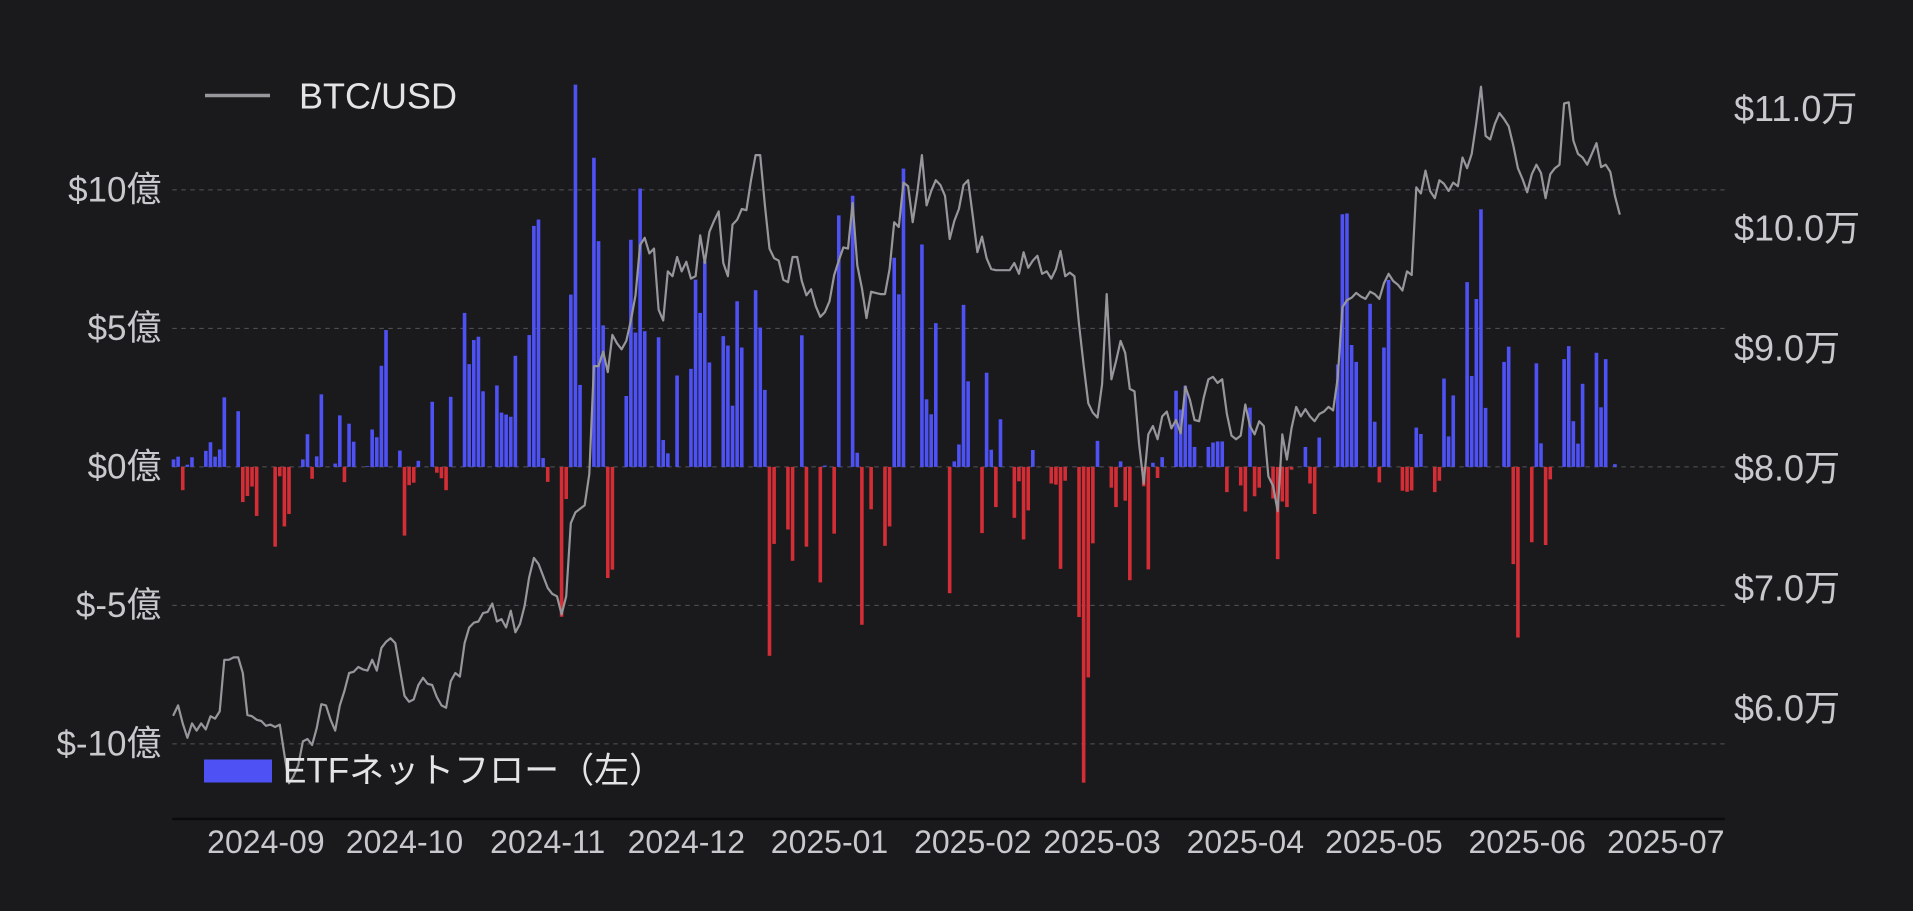 The width and height of the screenshot is (1913, 911). What do you see at coordinates (119, 605) in the screenshot?
I see `svg-text: $-5億` at bounding box center [119, 605].